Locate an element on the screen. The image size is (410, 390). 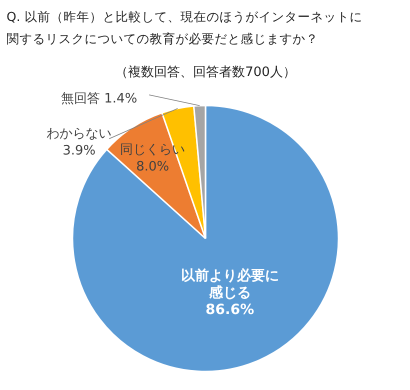
data-label: 86.6% is located at coordinates (230, 310).